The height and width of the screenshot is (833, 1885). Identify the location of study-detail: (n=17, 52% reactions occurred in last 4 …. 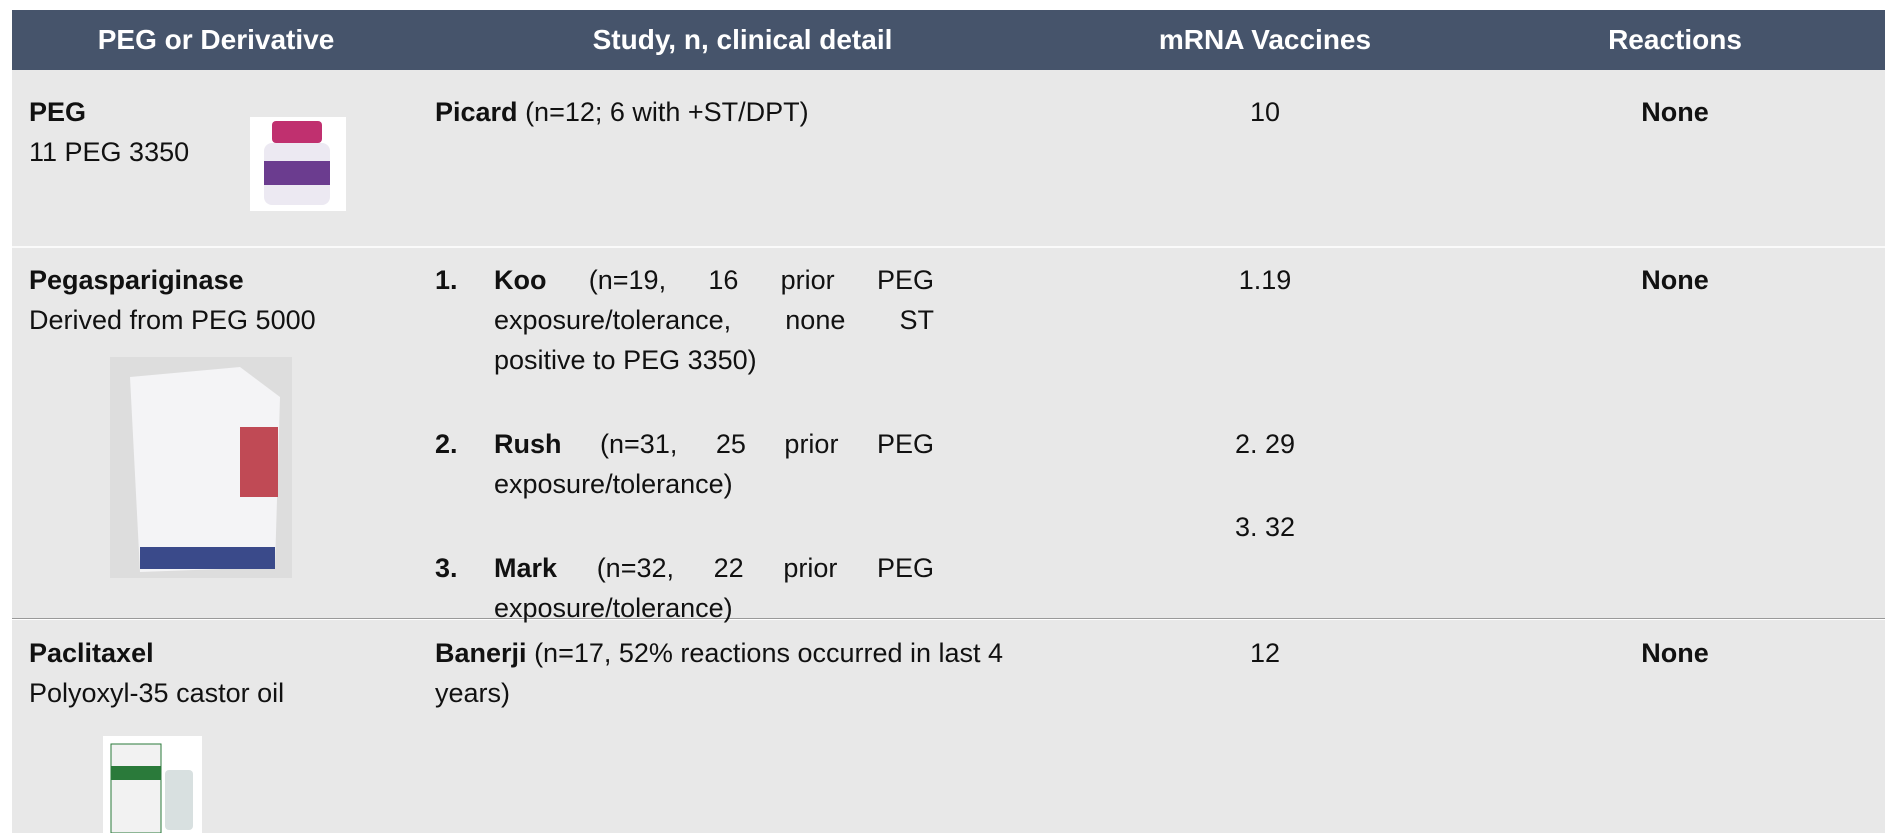
(719, 673).